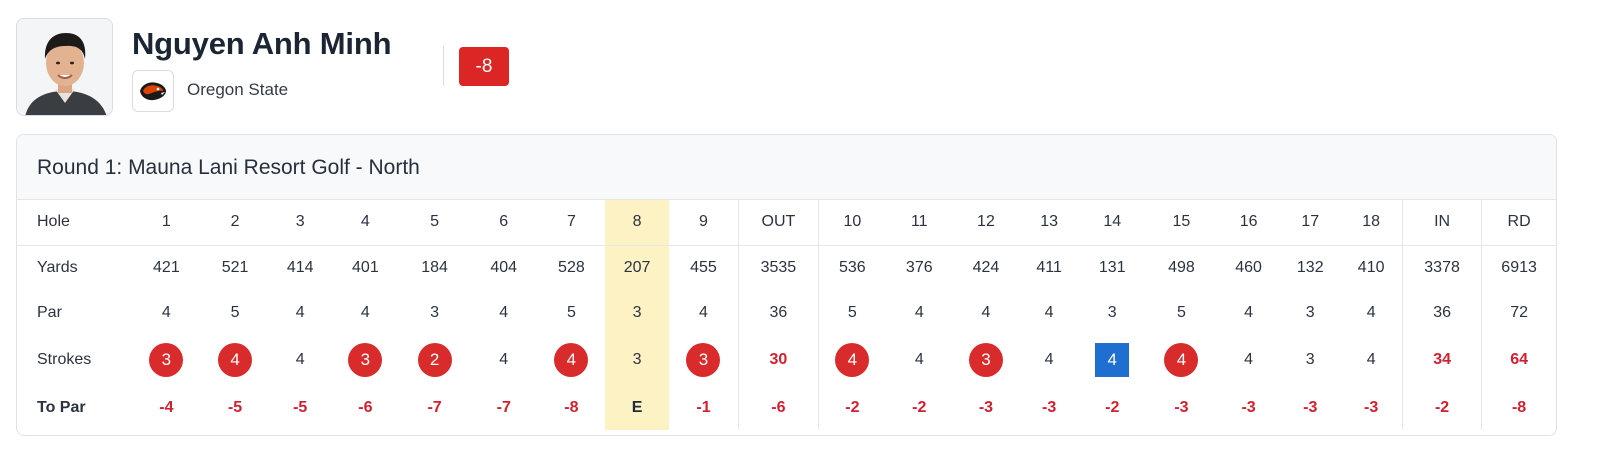  What do you see at coordinates (571, 407) in the screenshot?
I see `to-par-cell: -8` at bounding box center [571, 407].